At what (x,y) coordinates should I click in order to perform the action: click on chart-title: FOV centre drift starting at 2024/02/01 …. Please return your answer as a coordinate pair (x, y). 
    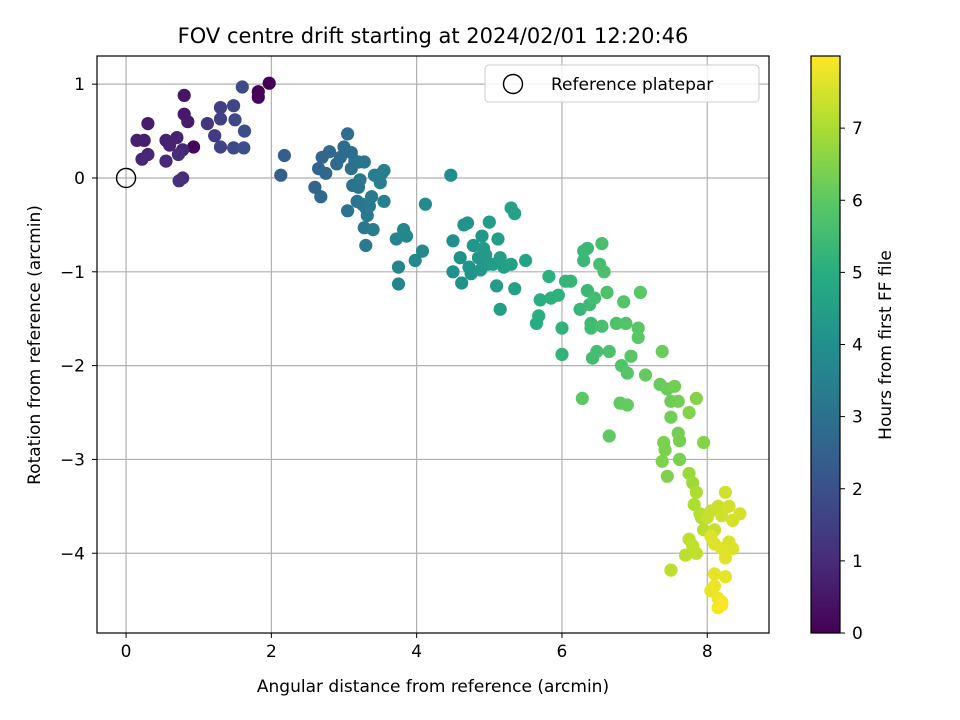
    Looking at the image, I should click on (433, 36).